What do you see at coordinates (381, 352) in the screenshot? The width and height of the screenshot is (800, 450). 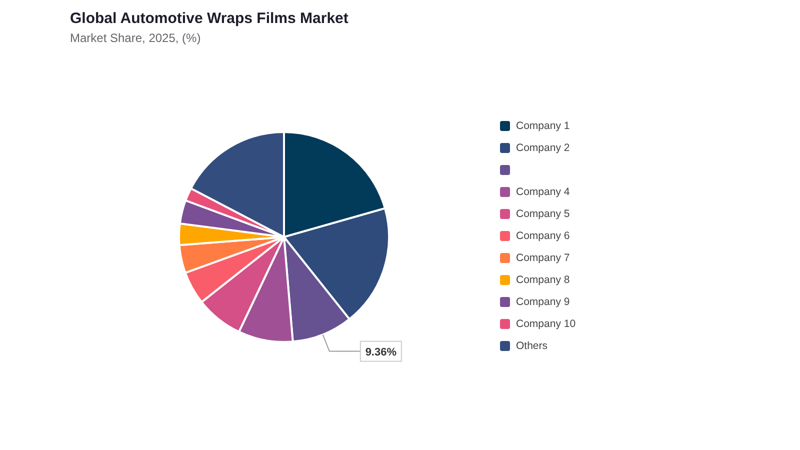 I see `data-label: 9.36%` at bounding box center [381, 352].